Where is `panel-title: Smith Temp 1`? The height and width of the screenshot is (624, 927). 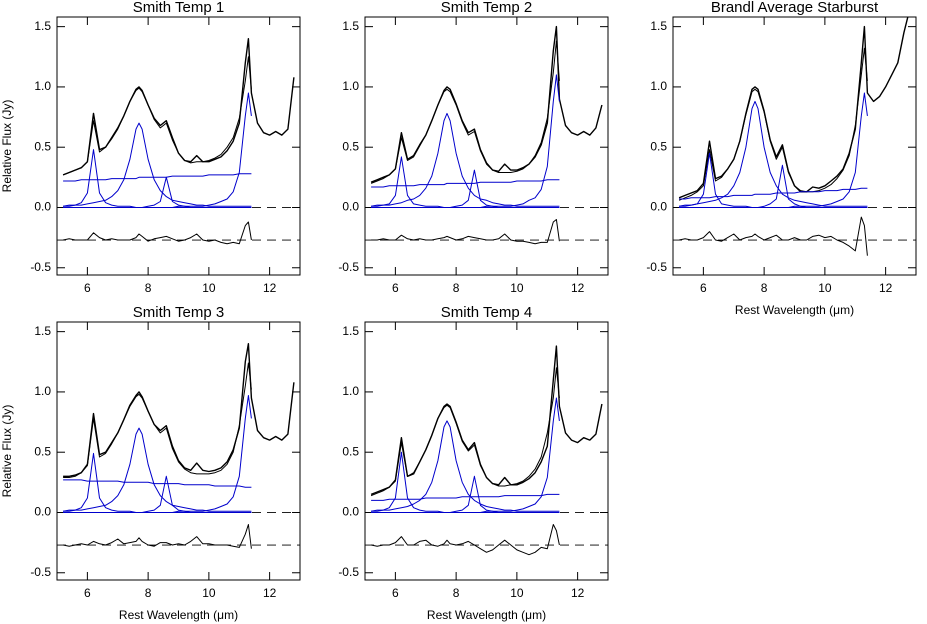 panel-title: Smith Temp 1 is located at coordinates (178, 8).